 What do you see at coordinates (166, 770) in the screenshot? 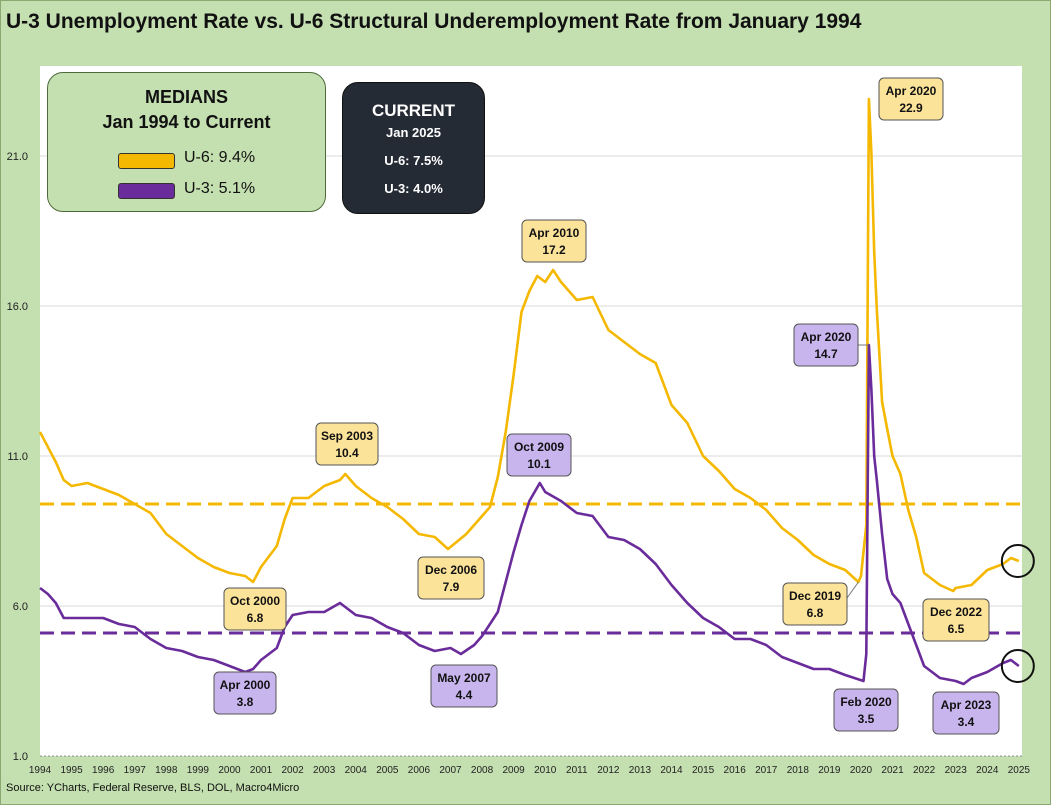
I see `x-tick-label: 1998` at bounding box center [166, 770].